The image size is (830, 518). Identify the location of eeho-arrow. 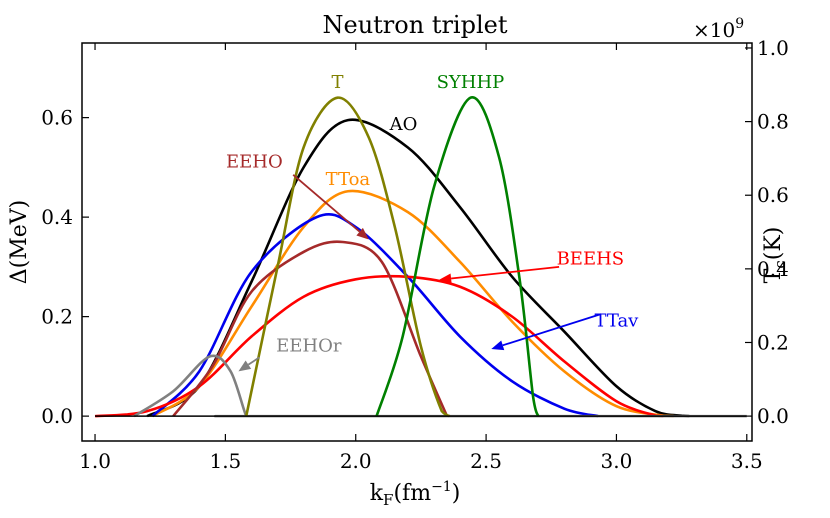
(326, 203).